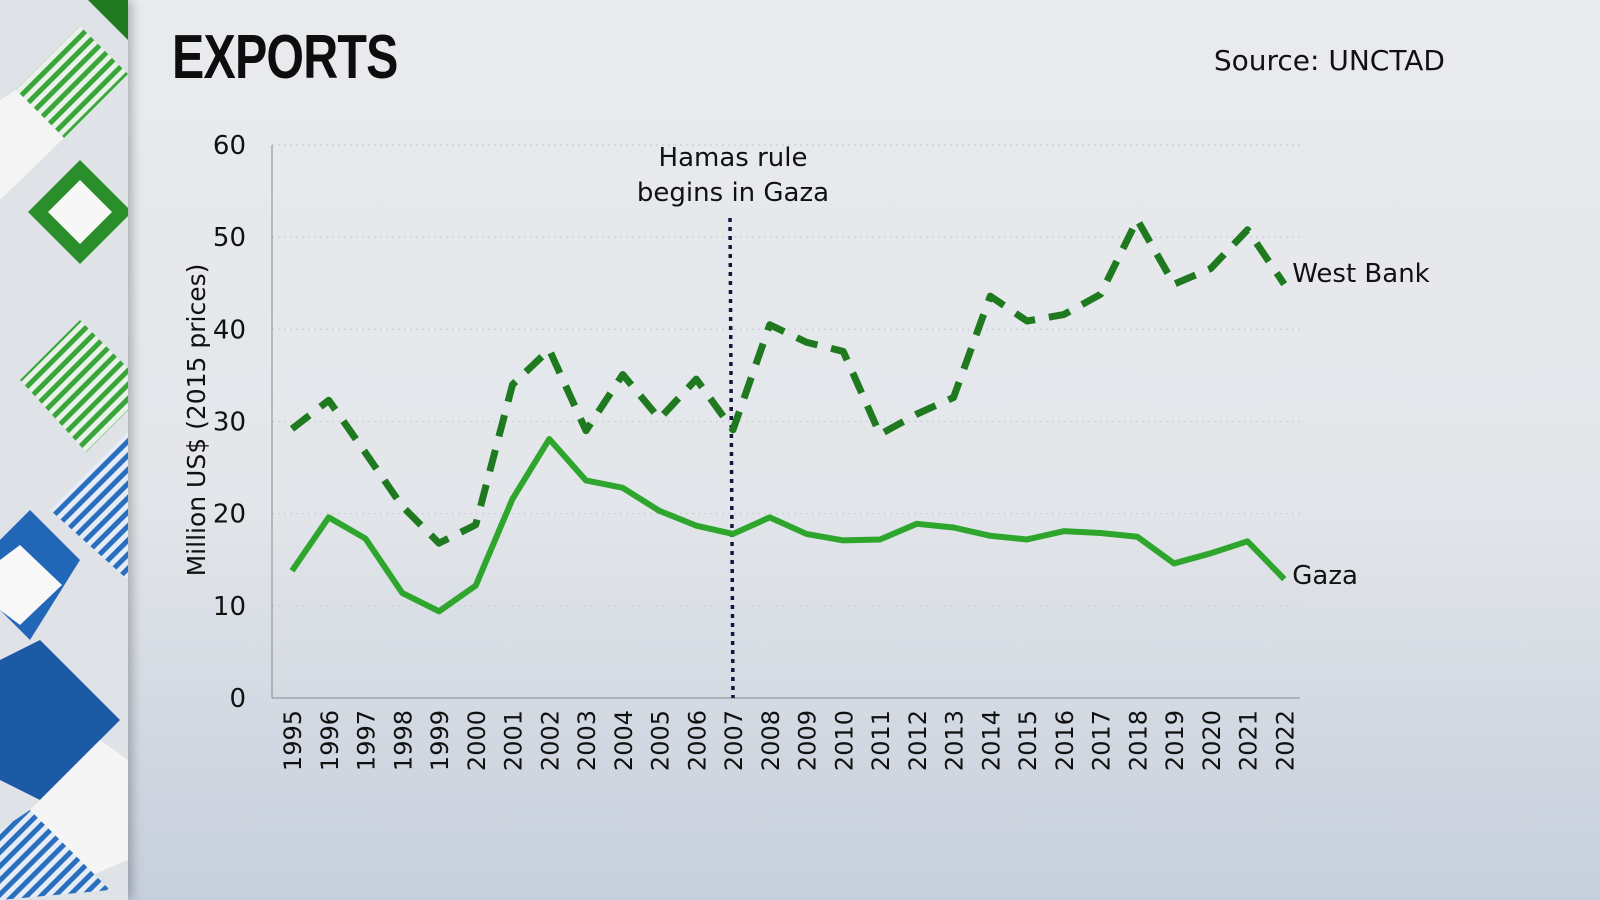 Image resolution: width=1600 pixels, height=900 pixels. I want to click on y-tick-label: 20, so click(229, 515).